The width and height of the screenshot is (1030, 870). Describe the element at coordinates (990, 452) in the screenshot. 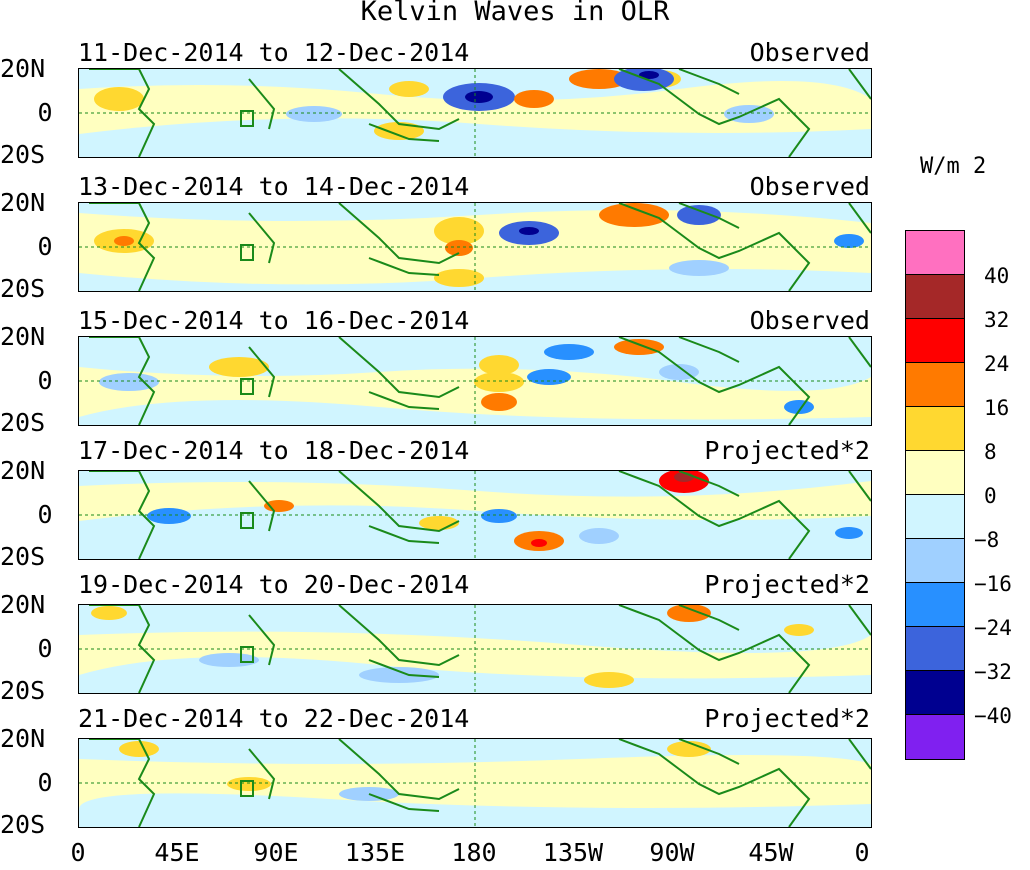

I see `legend-tick-8: 8` at that location.